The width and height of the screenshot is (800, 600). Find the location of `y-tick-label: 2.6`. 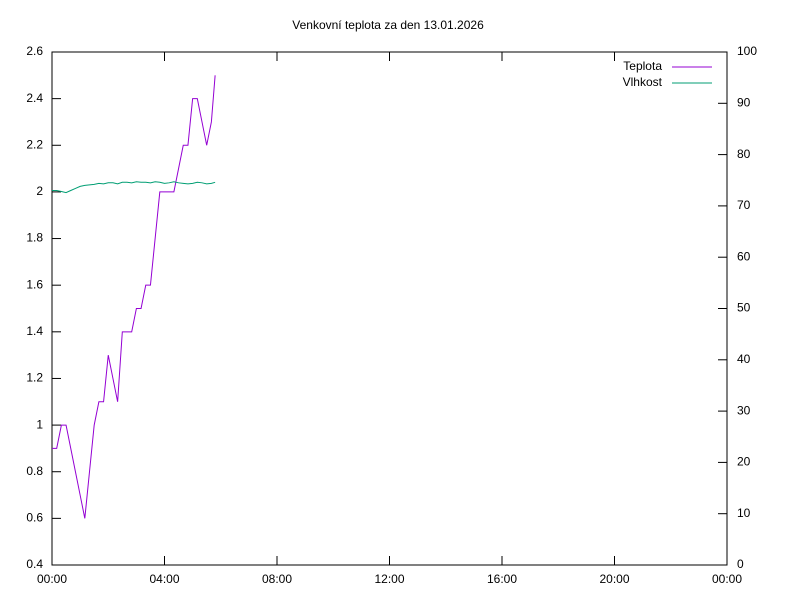

y-tick-label: 2.6 is located at coordinates (34, 51).